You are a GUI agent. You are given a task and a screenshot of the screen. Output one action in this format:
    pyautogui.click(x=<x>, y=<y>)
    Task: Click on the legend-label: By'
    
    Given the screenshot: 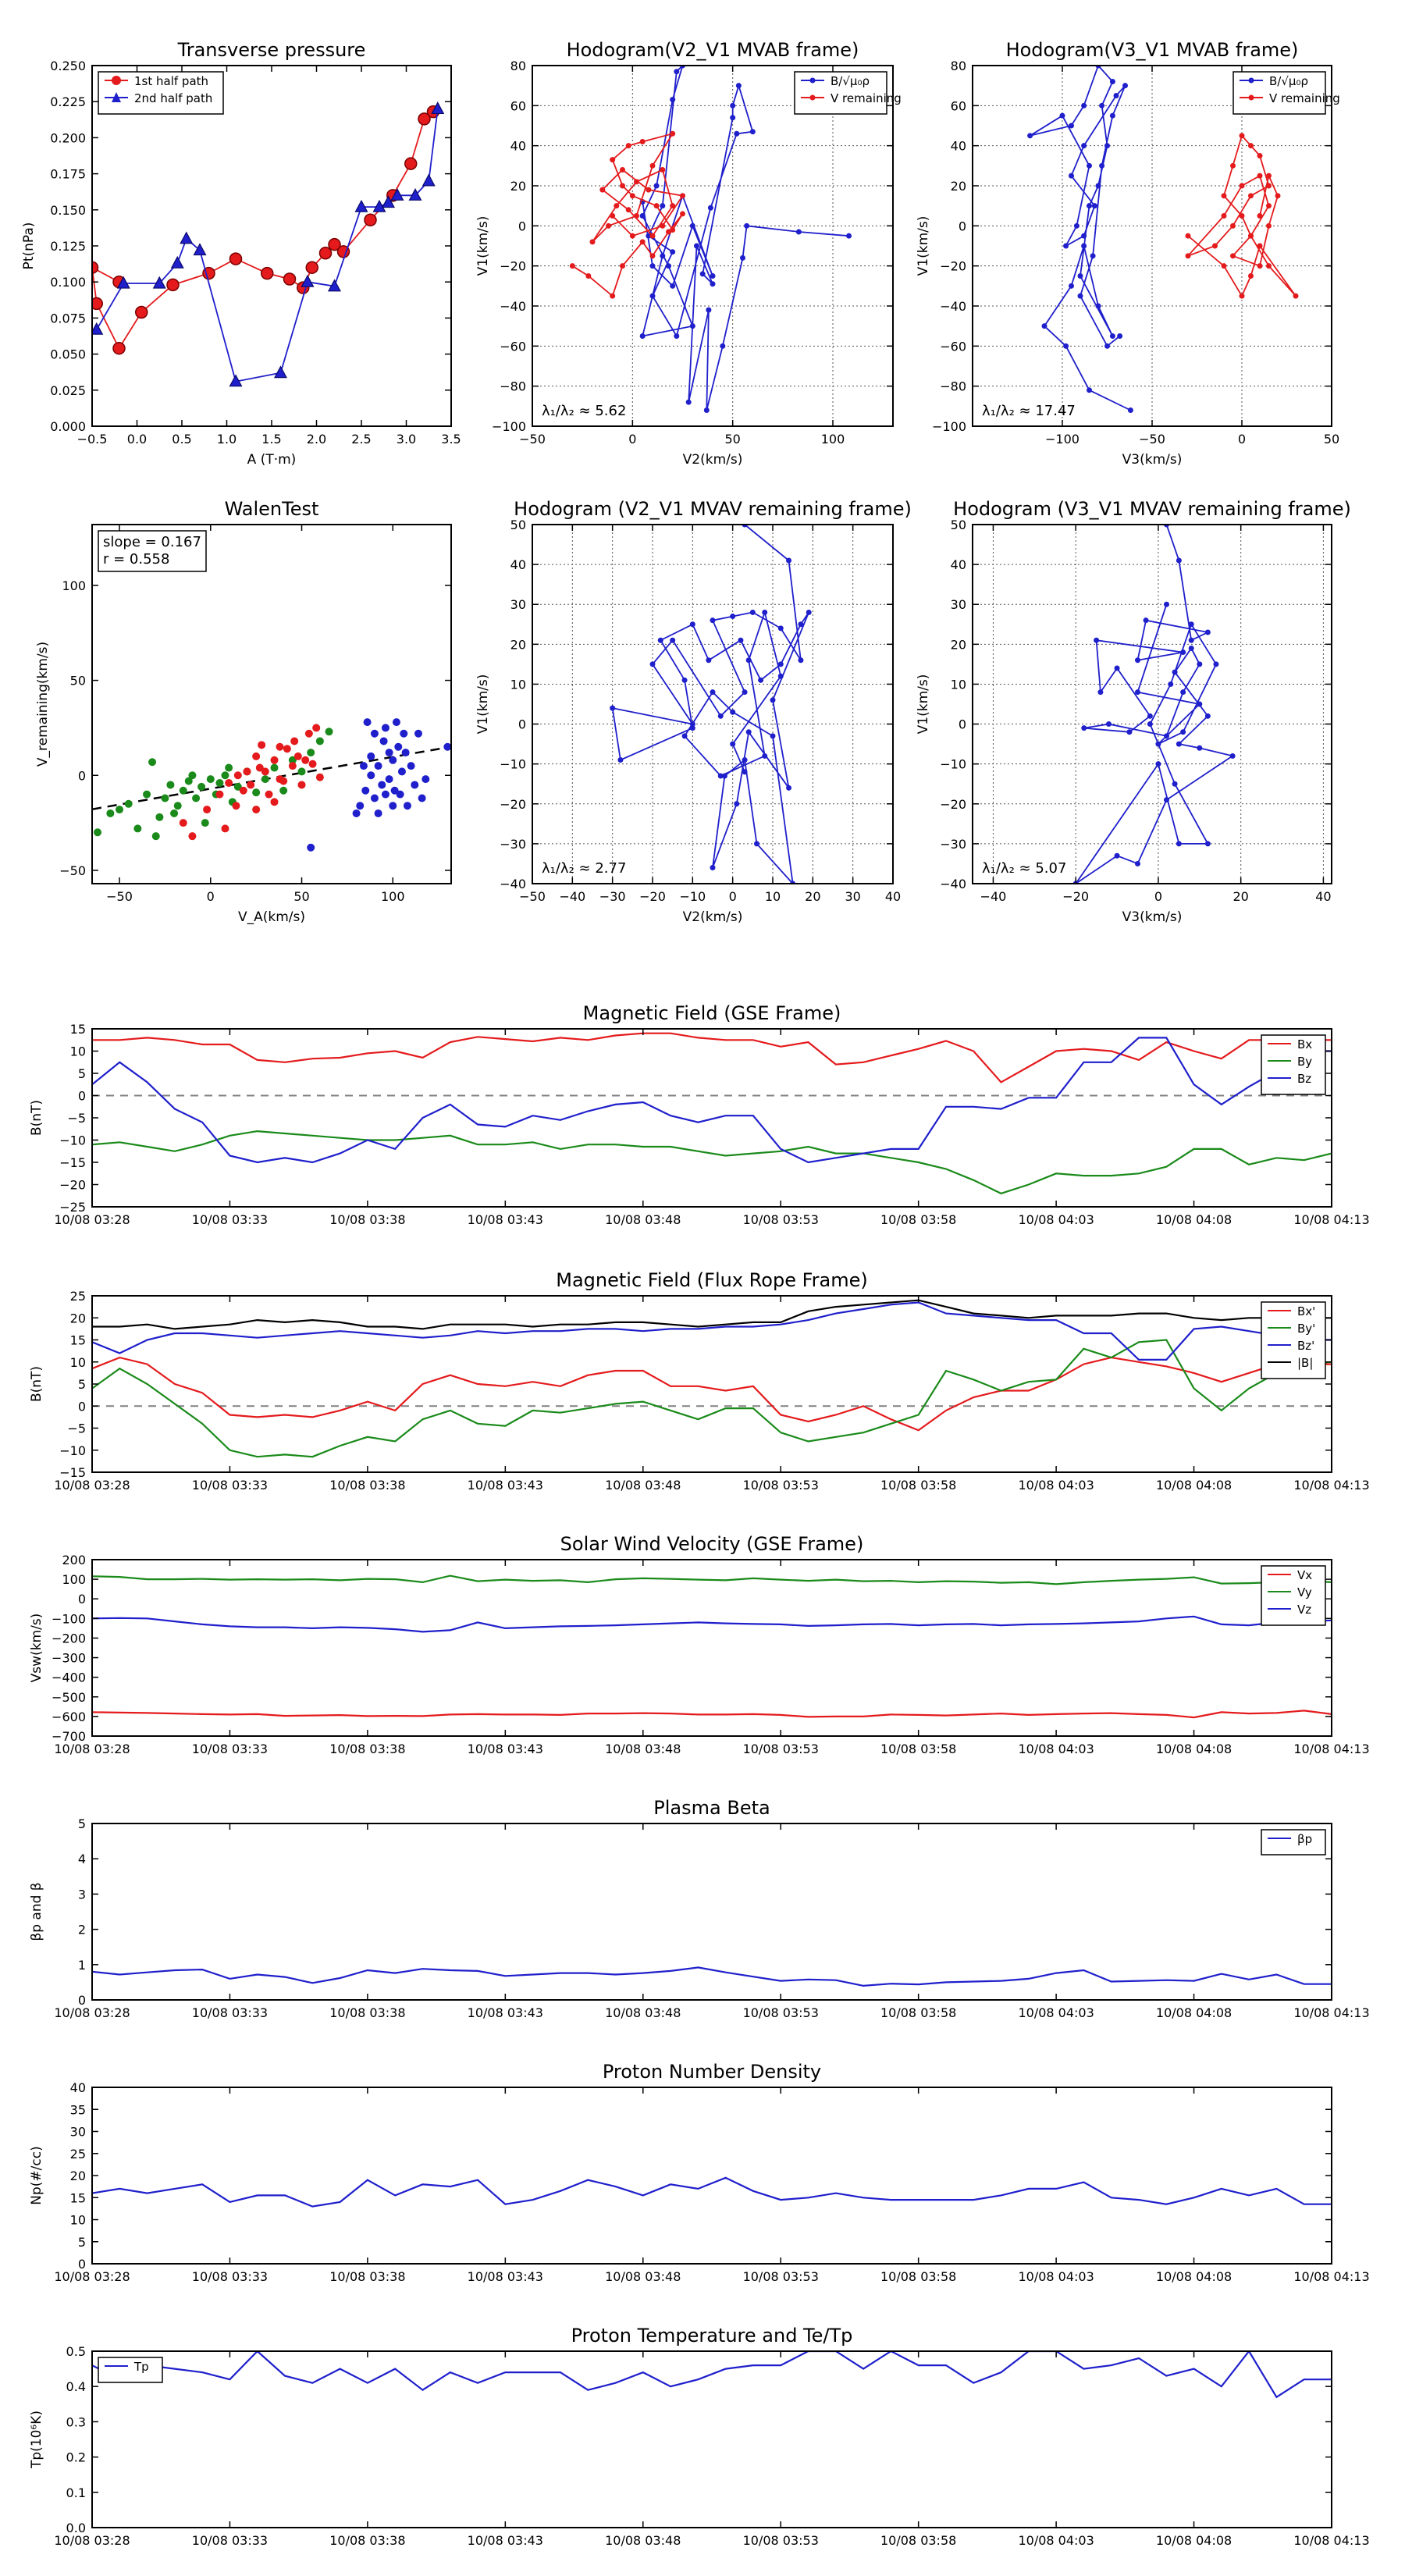 What is the action you would take?
    pyautogui.click(x=1306, y=1329)
    